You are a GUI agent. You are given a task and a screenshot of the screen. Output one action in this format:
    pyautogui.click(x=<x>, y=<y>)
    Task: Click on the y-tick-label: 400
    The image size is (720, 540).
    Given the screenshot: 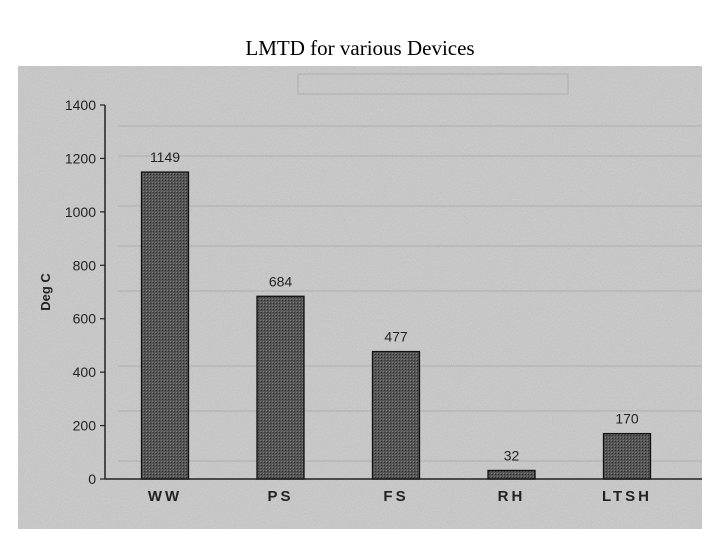 What is the action you would take?
    pyautogui.click(x=85, y=372)
    